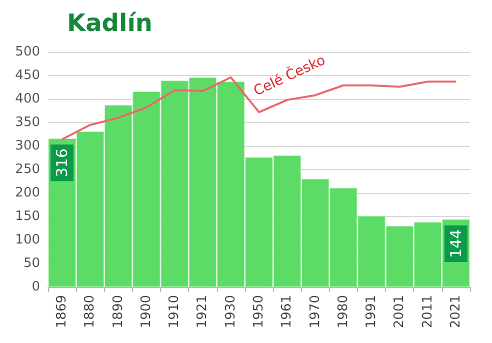 This screenshot has width=492, height=343. What do you see at coordinates (289, 75) in the screenshot?
I see `text: Celé Česko` at bounding box center [289, 75].